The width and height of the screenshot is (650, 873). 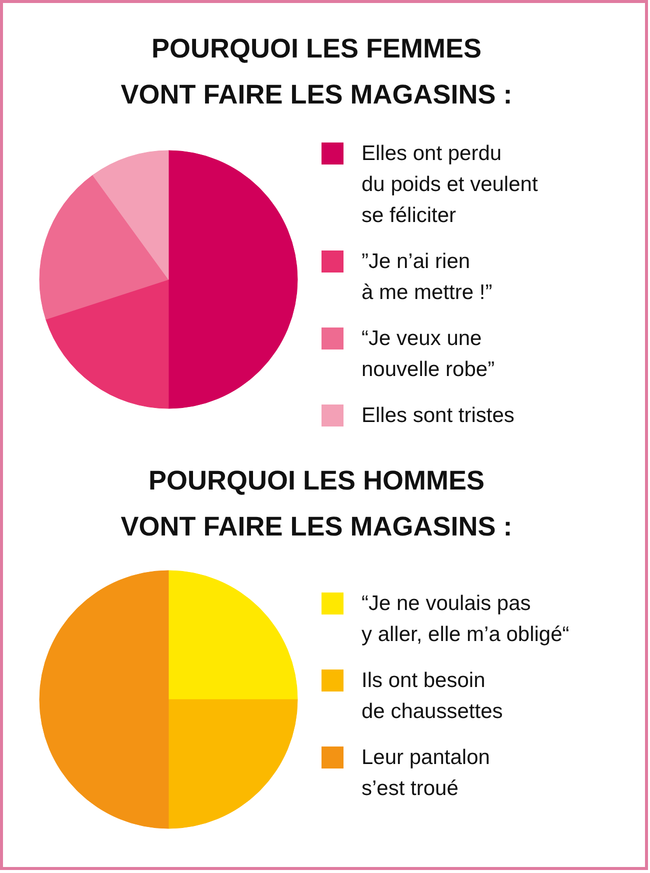 I want to click on legend-label: “Je ne voulais pas y aller, elle m’a obligé“, so click(x=466, y=619).